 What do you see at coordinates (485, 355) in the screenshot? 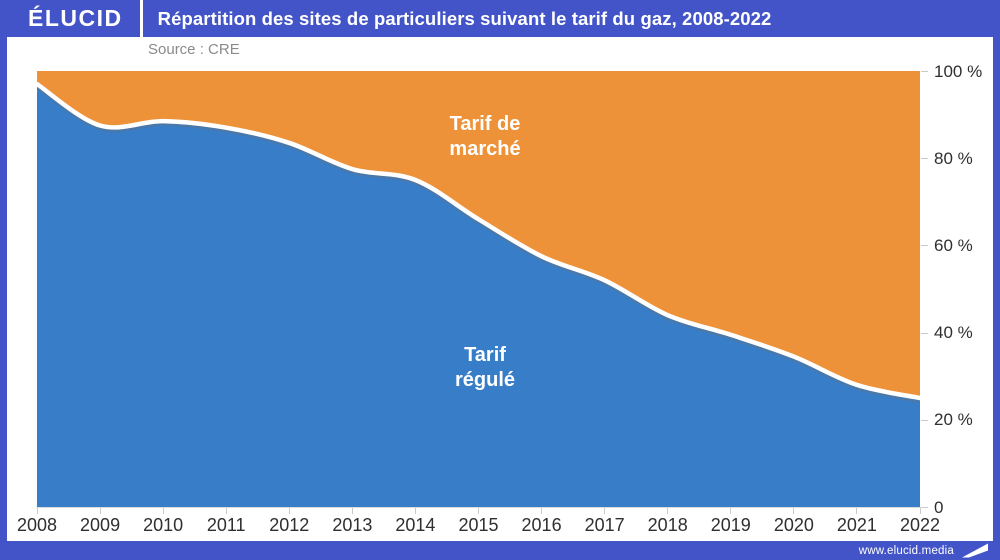
I see `area-label-regulated-line1: Tarif` at bounding box center [485, 355].